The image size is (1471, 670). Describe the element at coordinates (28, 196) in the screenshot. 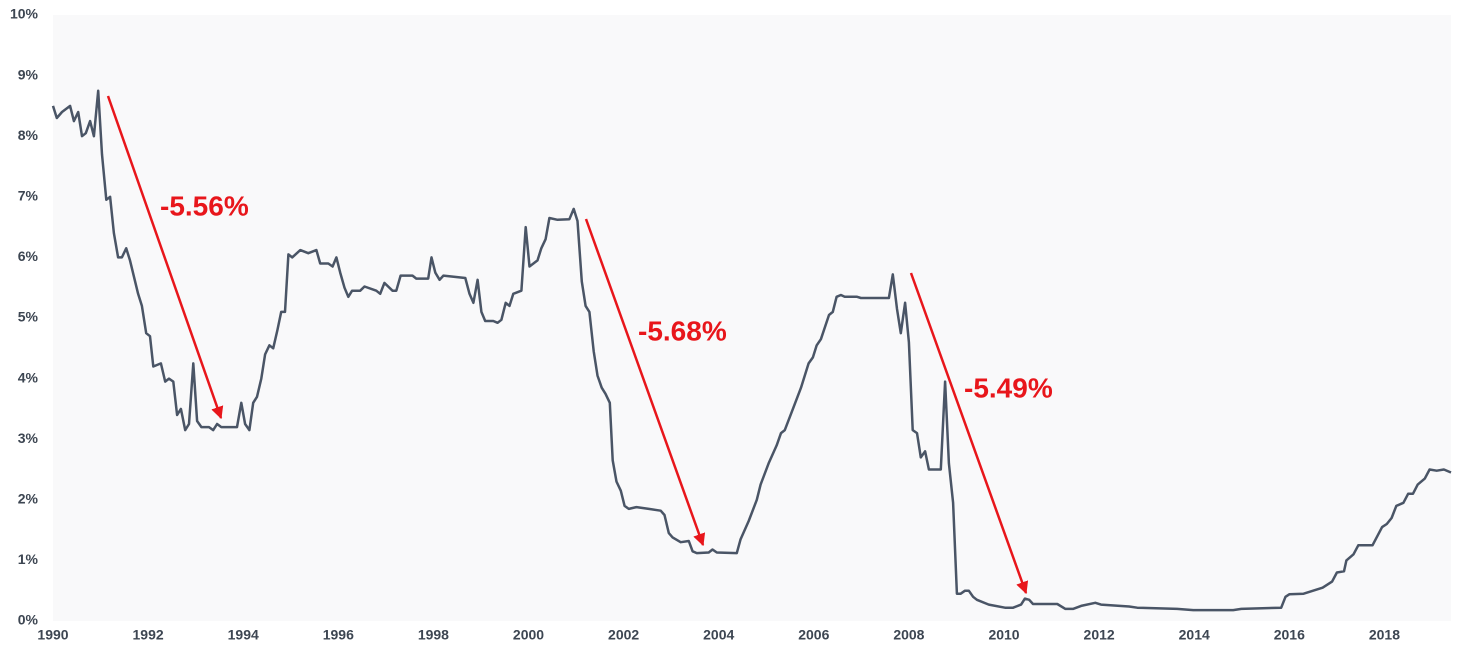

I see `y-tick-label: 7%` at that location.